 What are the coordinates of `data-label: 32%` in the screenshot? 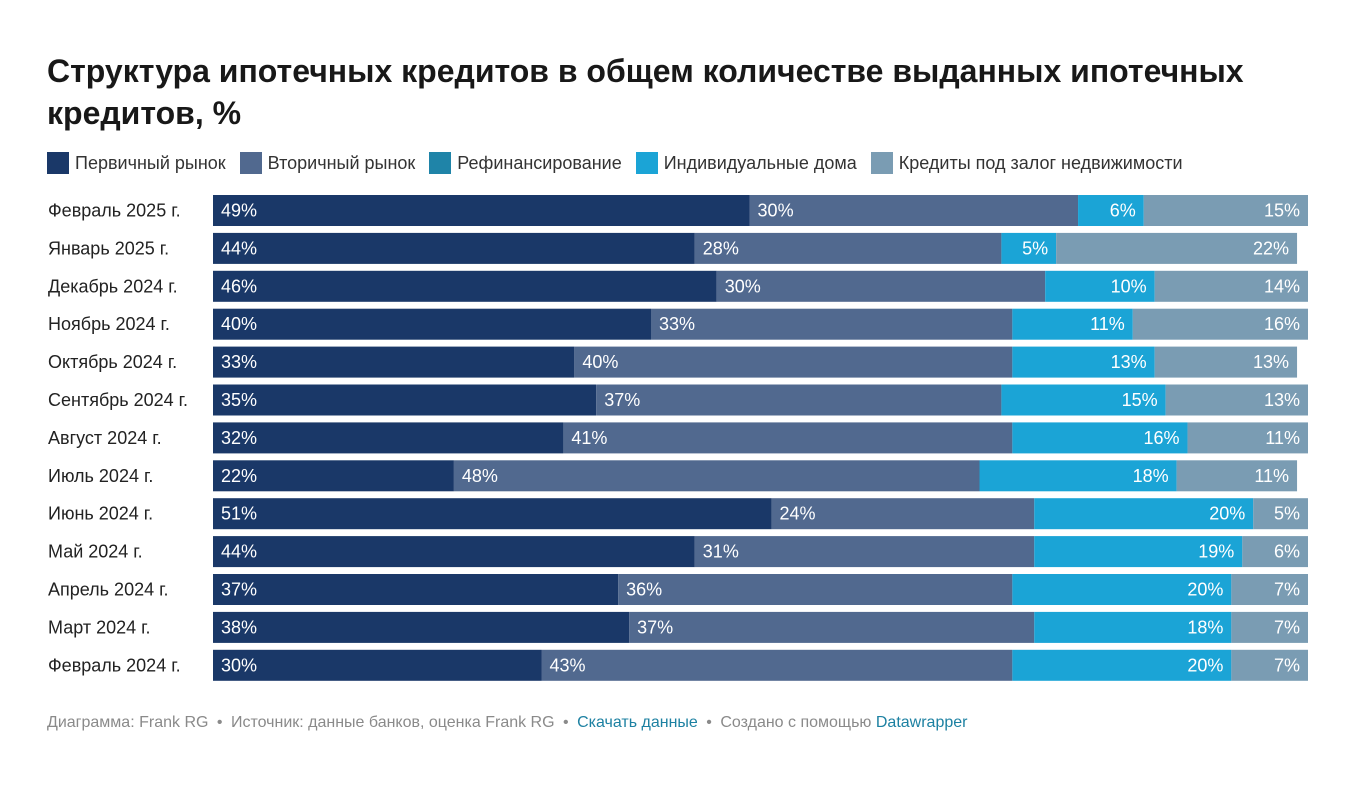 It's located at (239, 438).